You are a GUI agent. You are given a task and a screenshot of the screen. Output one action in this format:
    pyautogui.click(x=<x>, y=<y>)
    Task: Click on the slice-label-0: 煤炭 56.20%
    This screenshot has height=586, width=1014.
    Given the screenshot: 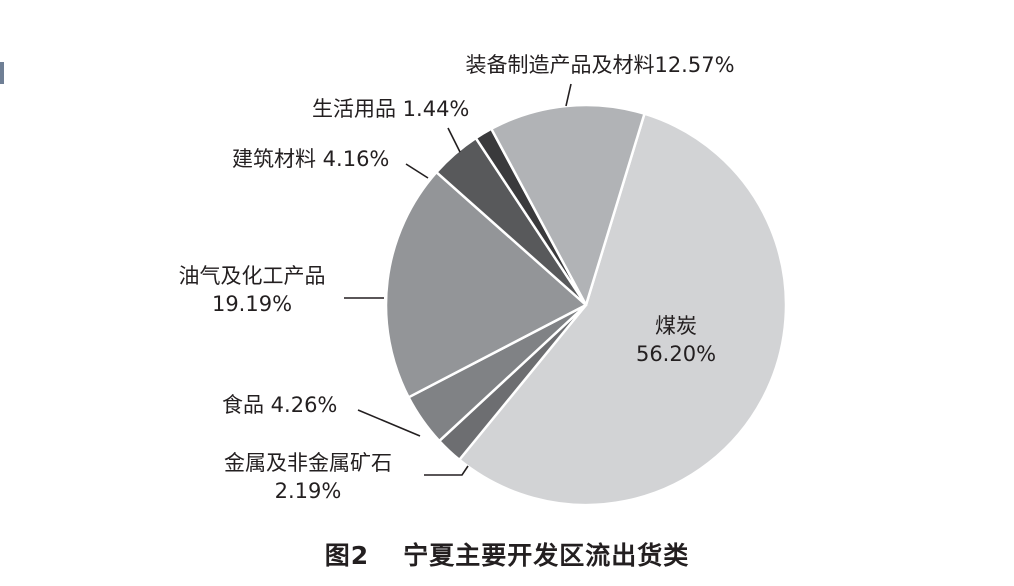 What is the action you would take?
    pyautogui.click(x=676, y=340)
    